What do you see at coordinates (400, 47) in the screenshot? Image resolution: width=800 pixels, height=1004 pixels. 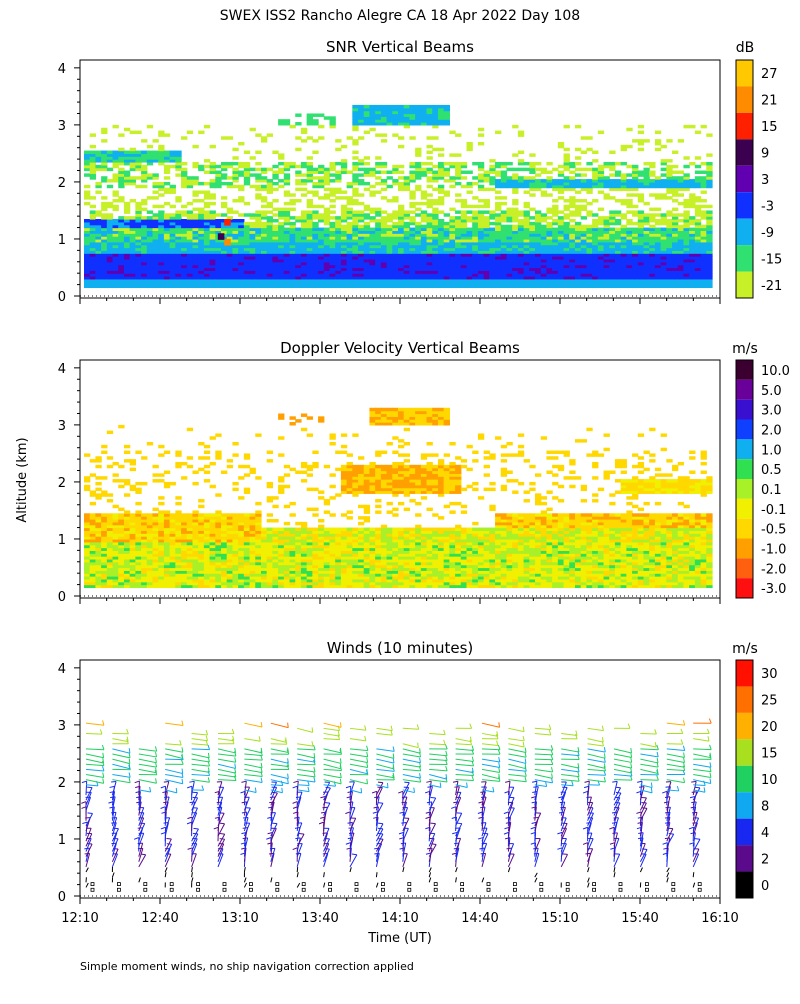 I see `snr-panel-title: SNR Vertical Beams` at bounding box center [400, 47].